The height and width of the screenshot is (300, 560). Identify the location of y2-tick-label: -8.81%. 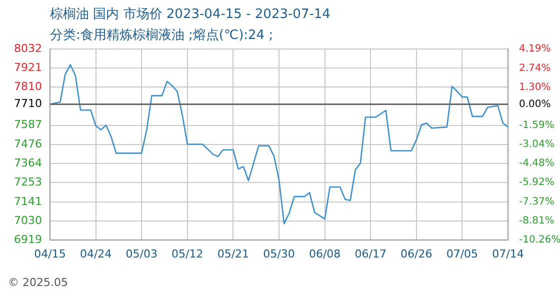
(536, 220).